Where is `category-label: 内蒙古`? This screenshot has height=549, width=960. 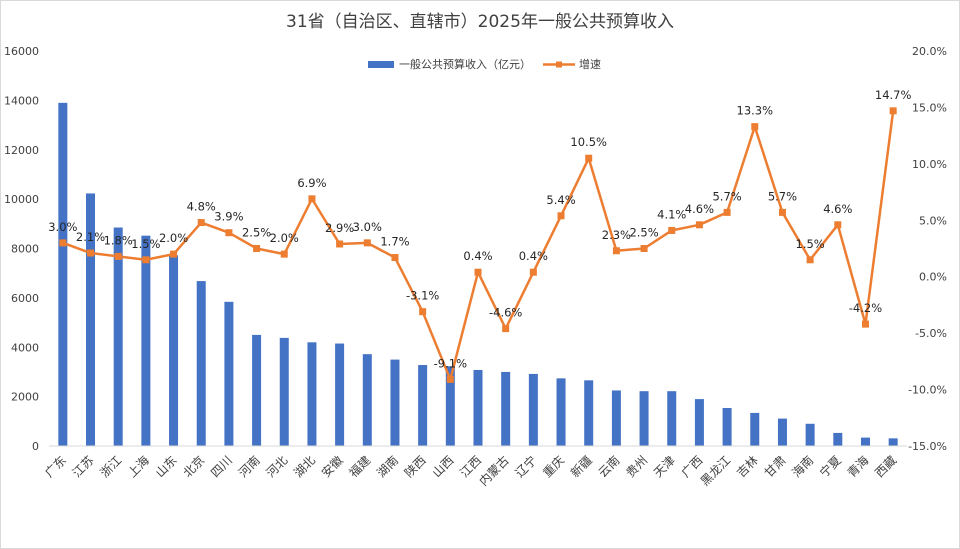 category-label: 内蒙古 is located at coordinates (494, 471).